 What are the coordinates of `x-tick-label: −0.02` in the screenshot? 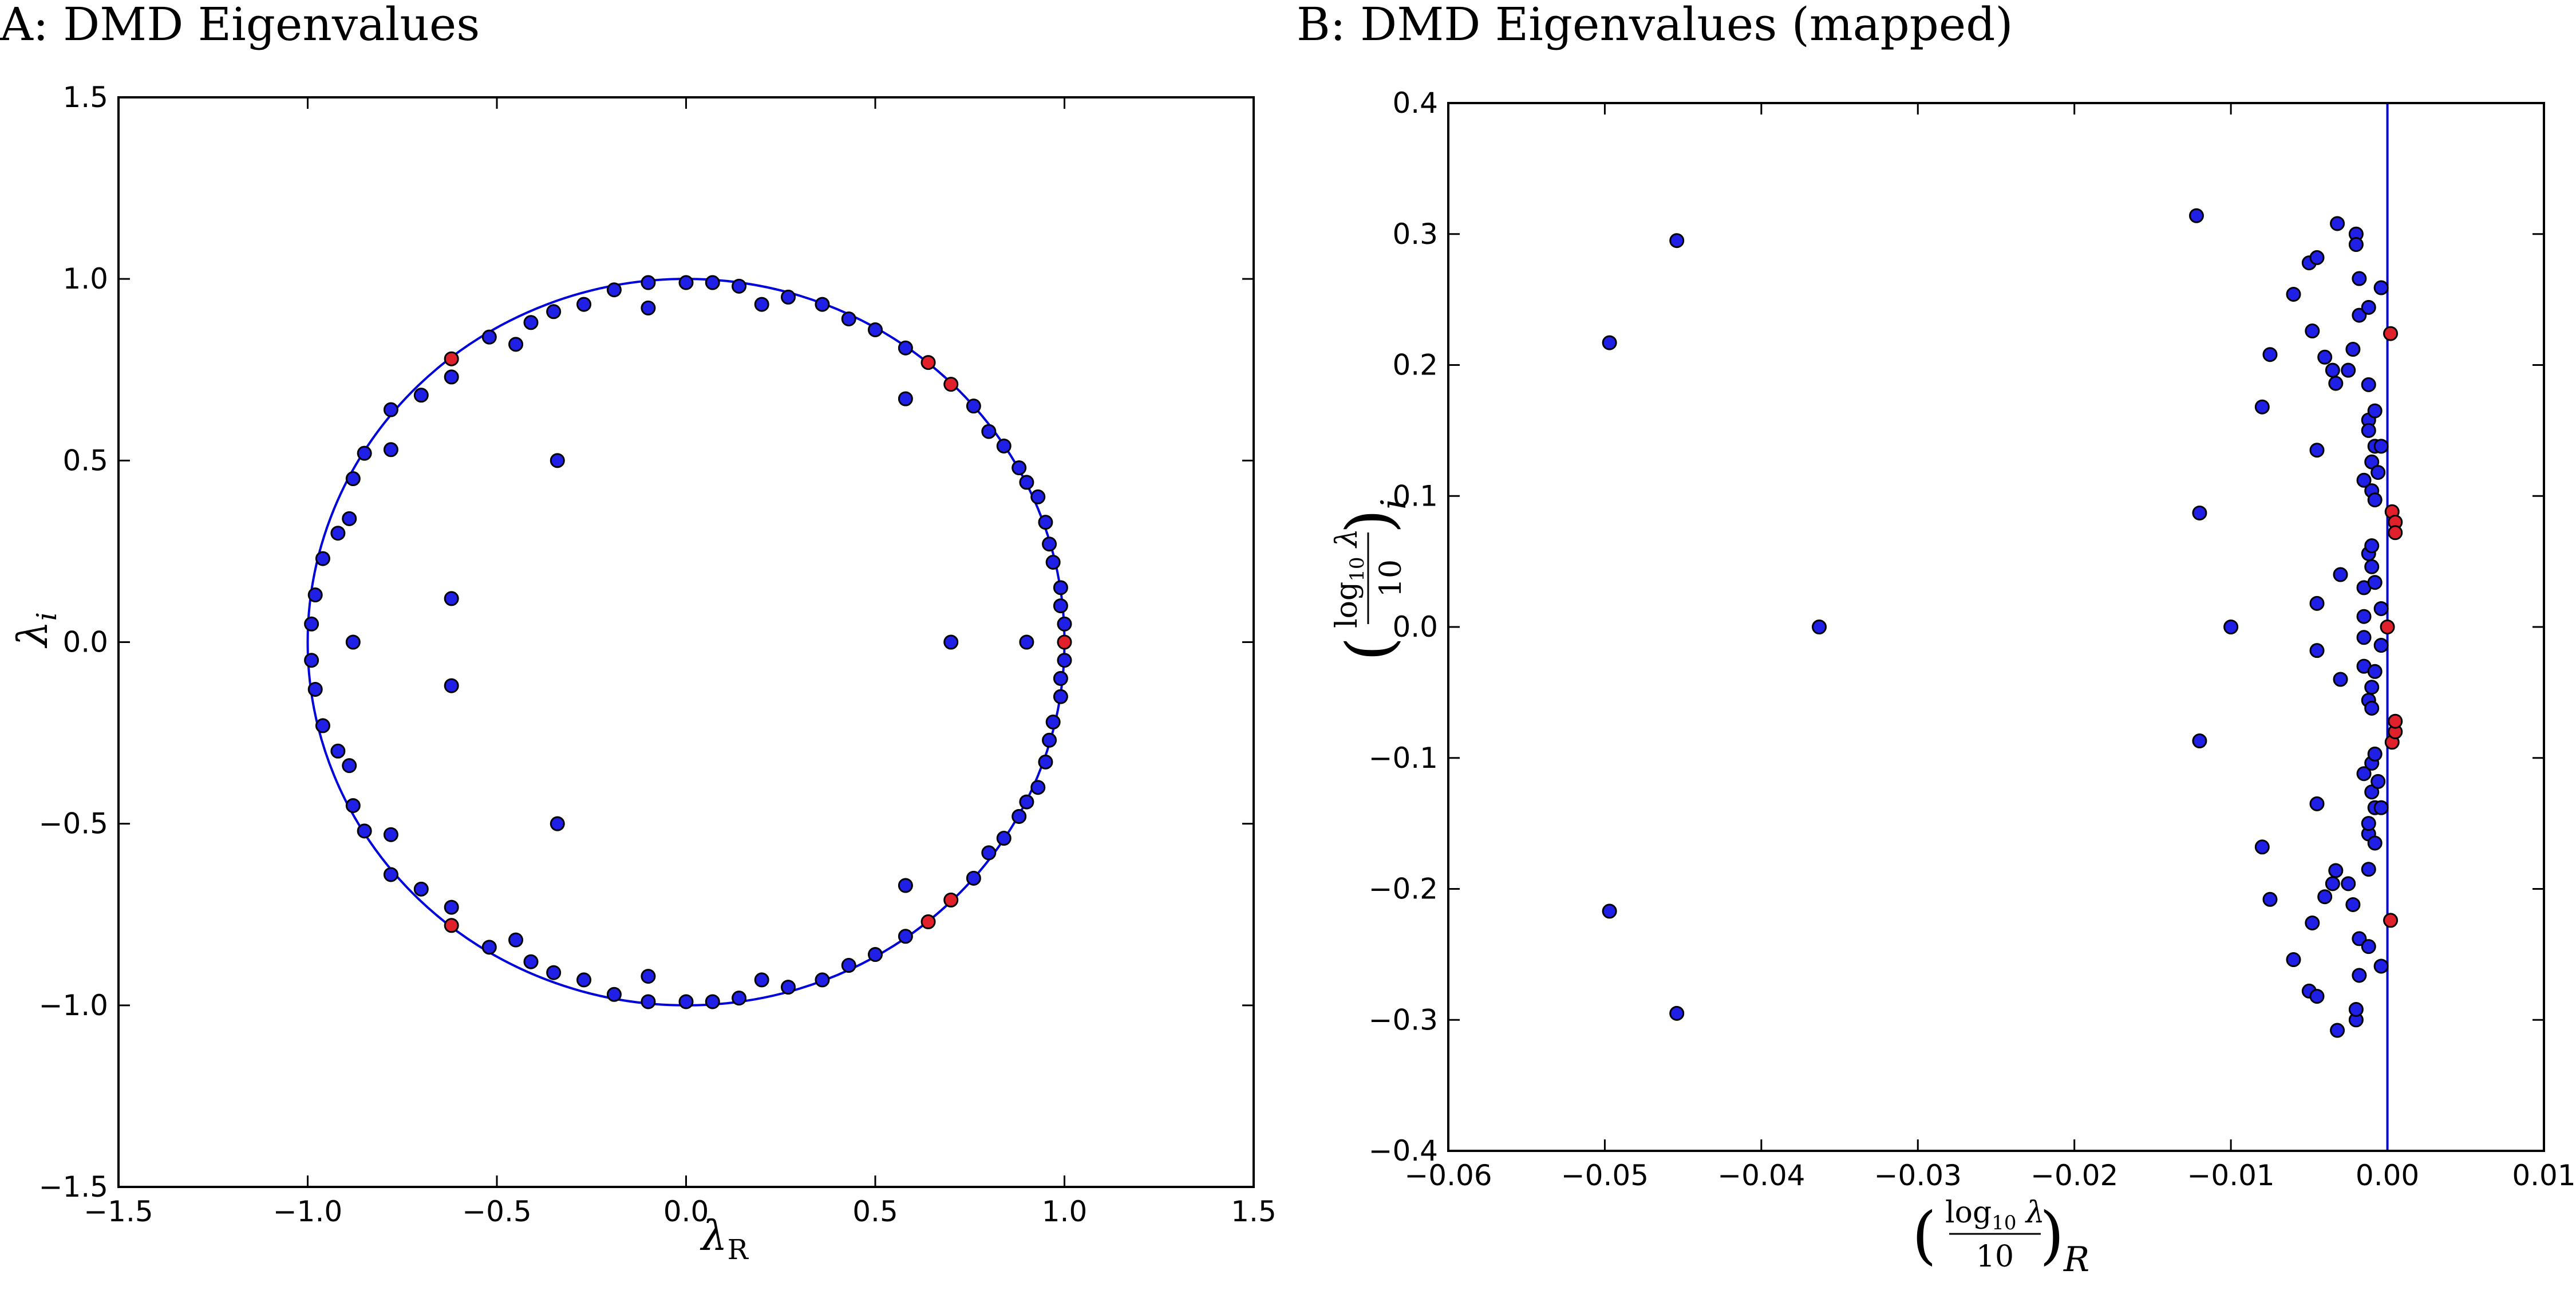 It's located at (2074, 1175).